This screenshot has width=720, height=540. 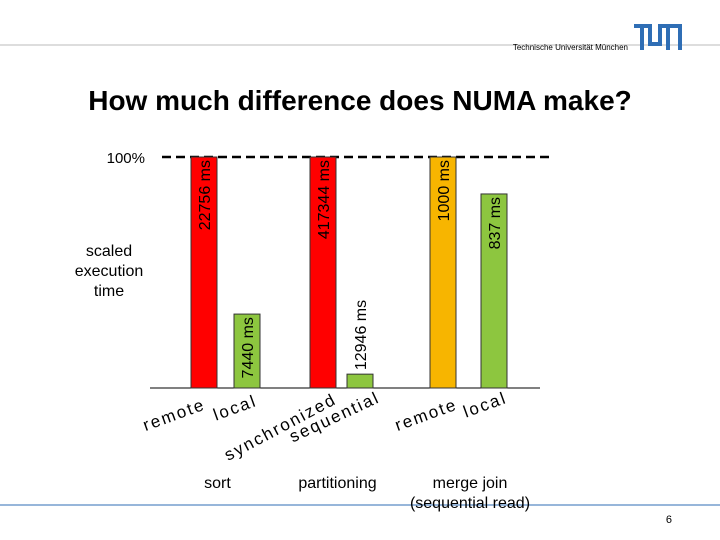 What do you see at coordinates (360, 100) in the screenshot?
I see `slide-title: How much difference does NUMA make?` at bounding box center [360, 100].